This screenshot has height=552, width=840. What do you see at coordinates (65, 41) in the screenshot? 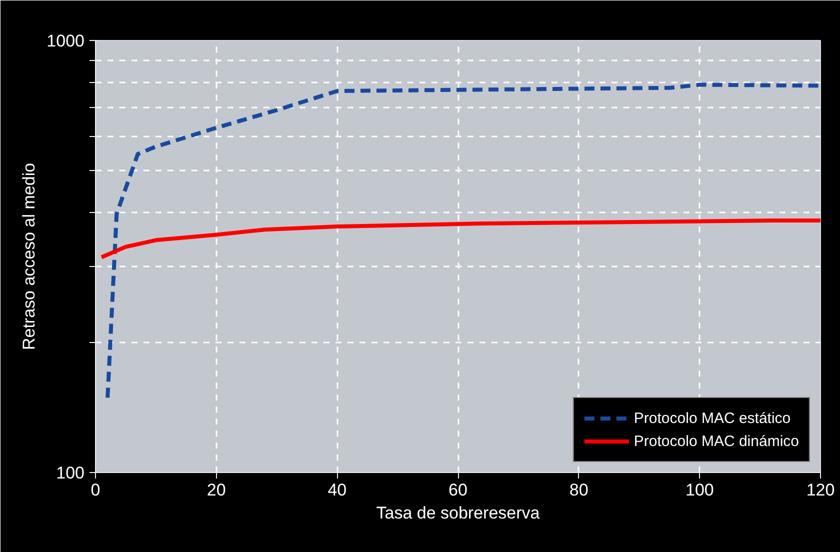
I see `y-tick-label: 1000` at bounding box center [65, 41].